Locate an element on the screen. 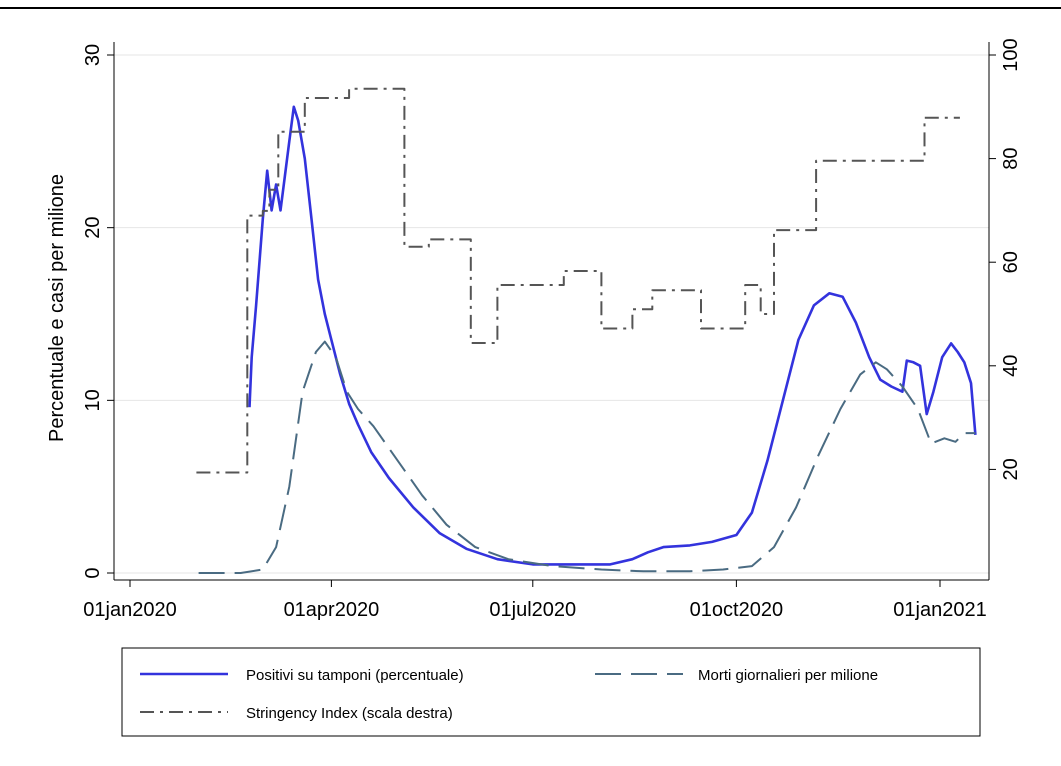 This screenshot has width=1061, height=766. y-tick-label-left: 0 is located at coordinates (93, 572).